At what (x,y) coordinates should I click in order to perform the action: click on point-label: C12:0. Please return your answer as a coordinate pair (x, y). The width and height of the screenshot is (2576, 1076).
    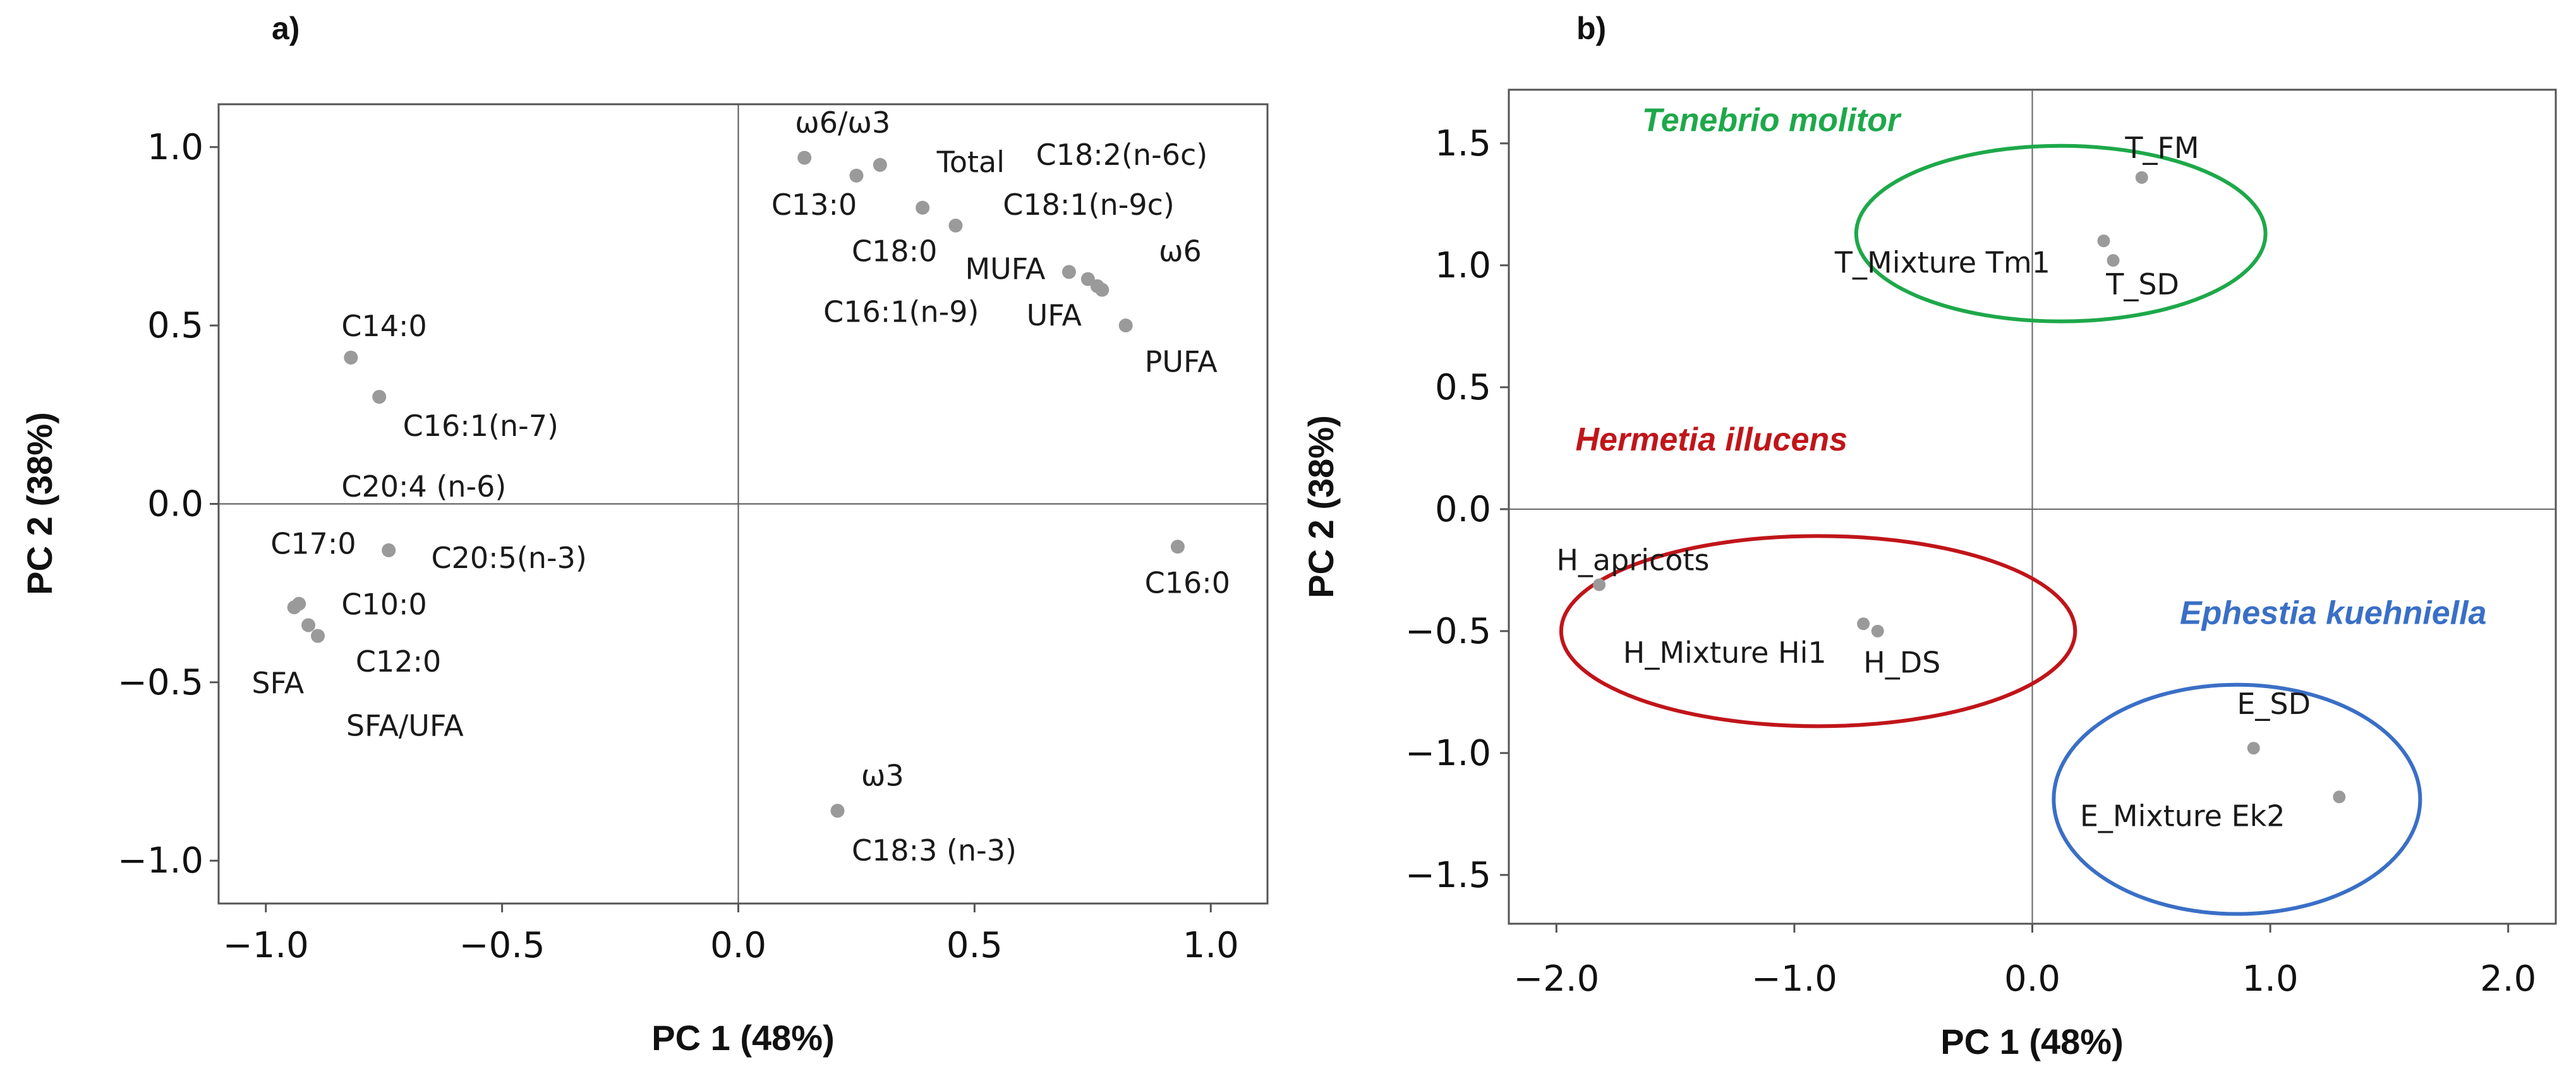
    Looking at the image, I should click on (398, 662).